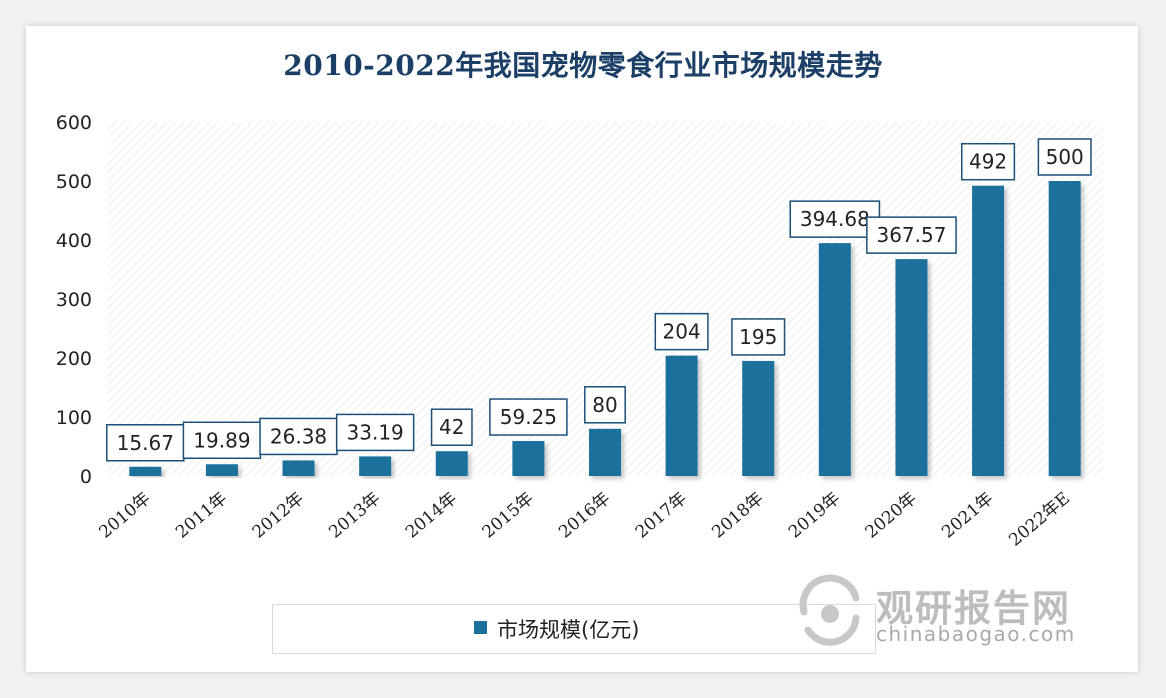 This screenshot has height=698, width=1166. Describe the element at coordinates (124, 516) in the screenshot. I see `x-tick-label: 2010年` at that location.